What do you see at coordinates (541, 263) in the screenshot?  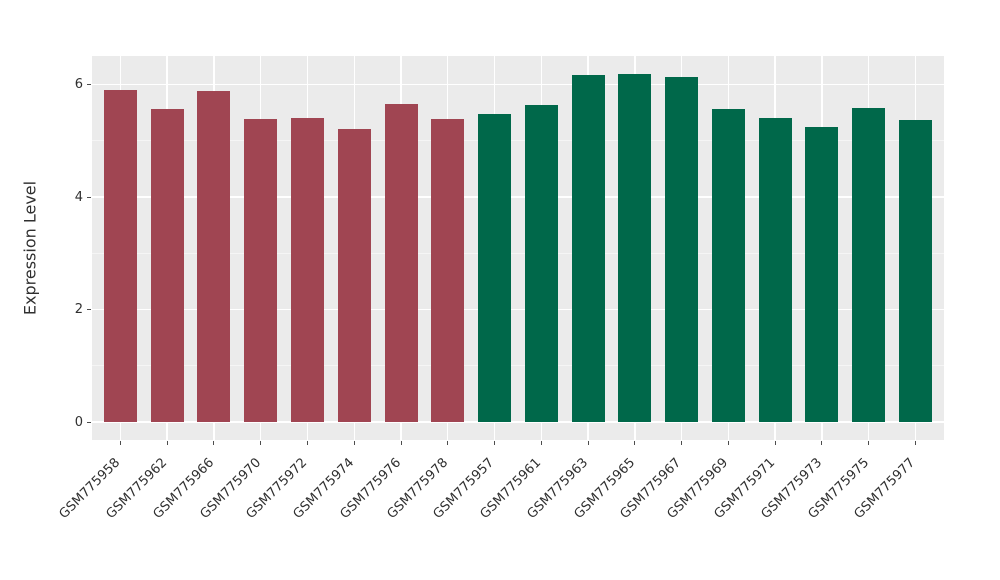 I see `bar-GSM775961` at bounding box center [541, 263].